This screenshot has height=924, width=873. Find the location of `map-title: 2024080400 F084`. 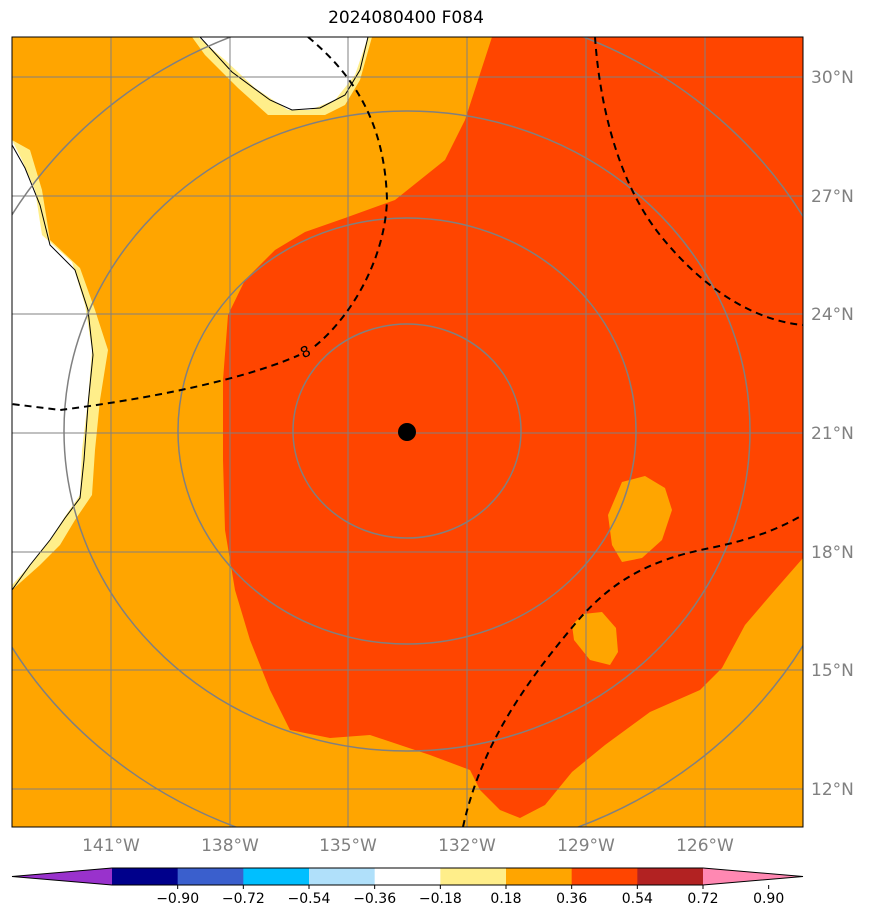

map-title: 2024080400 F084 is located at coordinates (406, 18).